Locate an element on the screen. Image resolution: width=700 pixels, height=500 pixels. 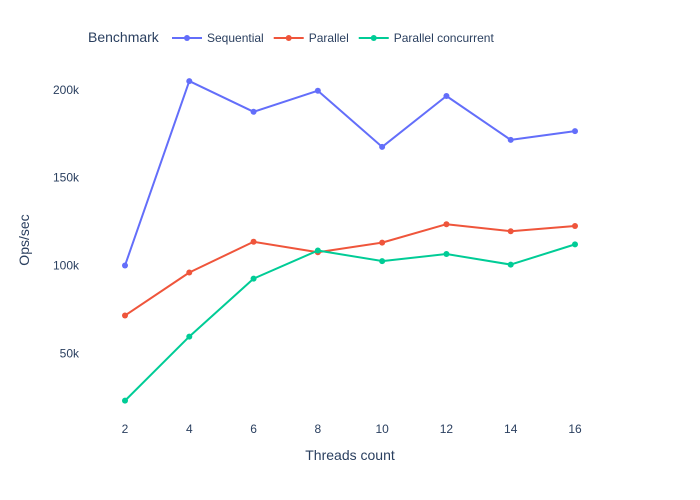
legend-item-sequential: Sequential is located at coordinates (218, 38).